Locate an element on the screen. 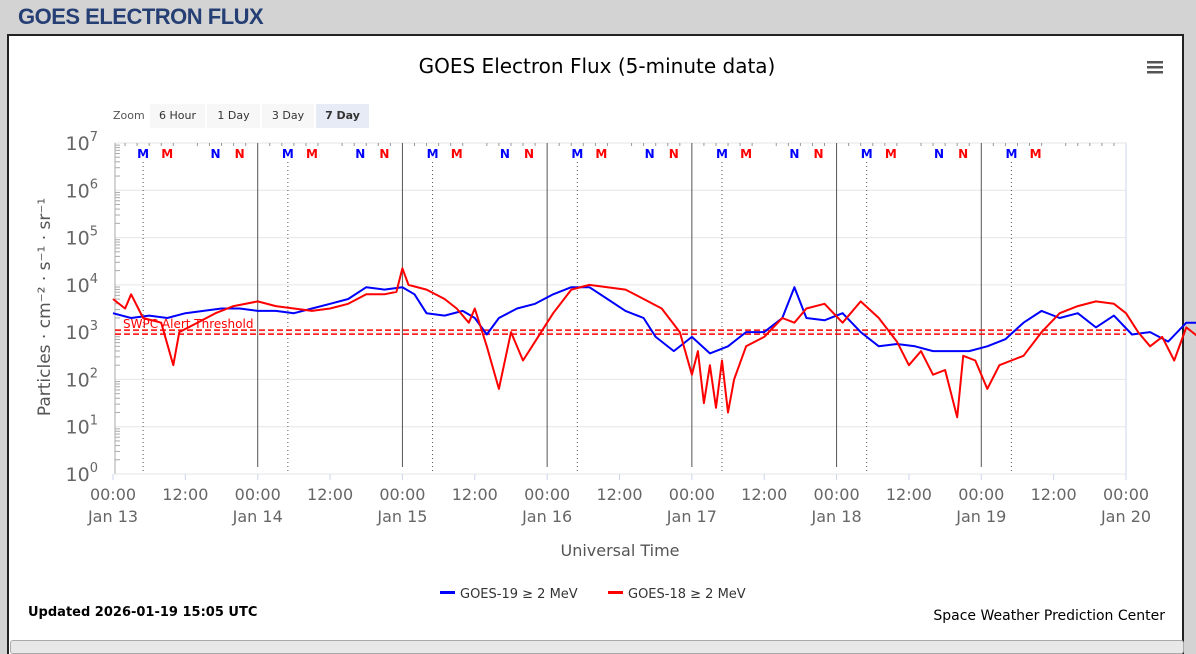 Image resolution: width=1196 pixels, height=654 pixels. x-tick-date: Jan 20 is located at coordinates (1125, 516).